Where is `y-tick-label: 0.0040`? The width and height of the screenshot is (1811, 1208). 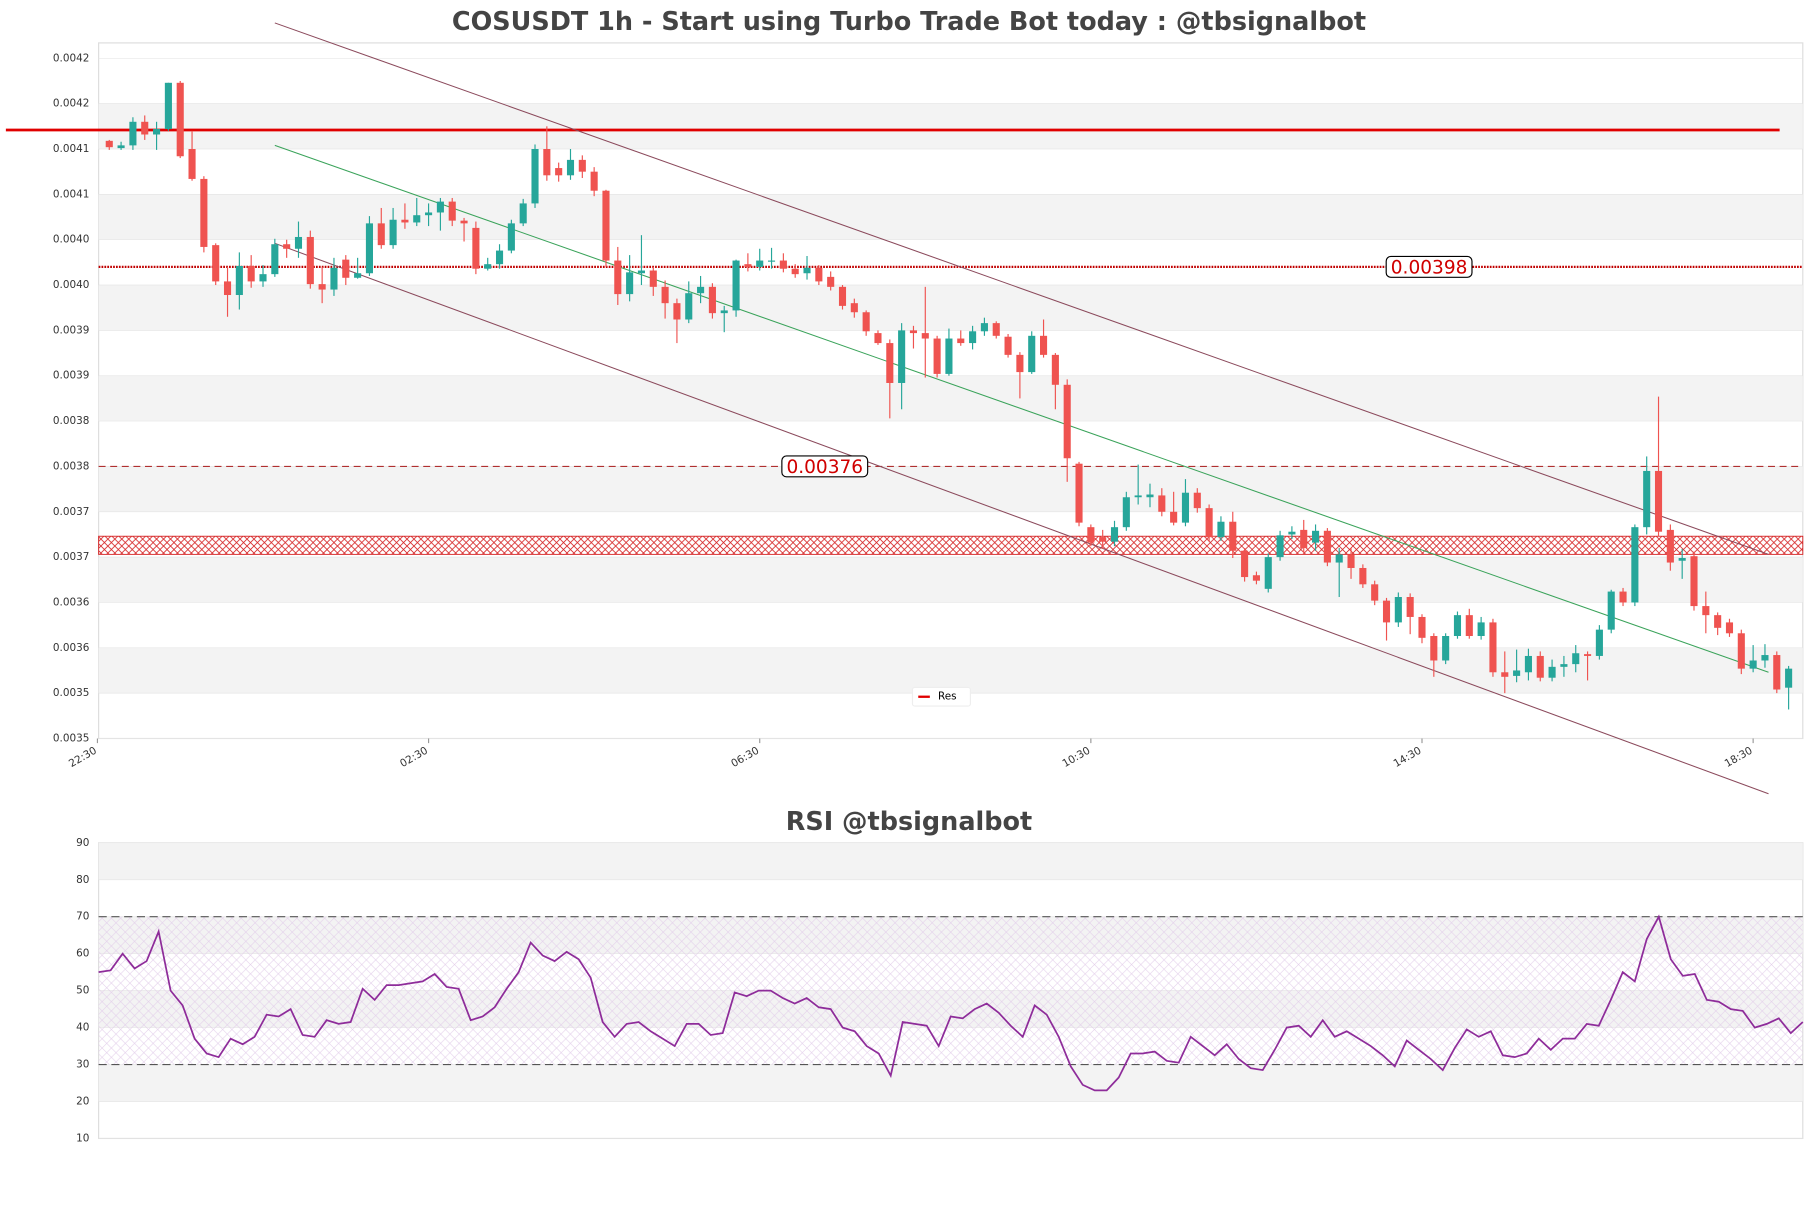 y-tick-label: 0.0040 is located at coordinates (71, 285).